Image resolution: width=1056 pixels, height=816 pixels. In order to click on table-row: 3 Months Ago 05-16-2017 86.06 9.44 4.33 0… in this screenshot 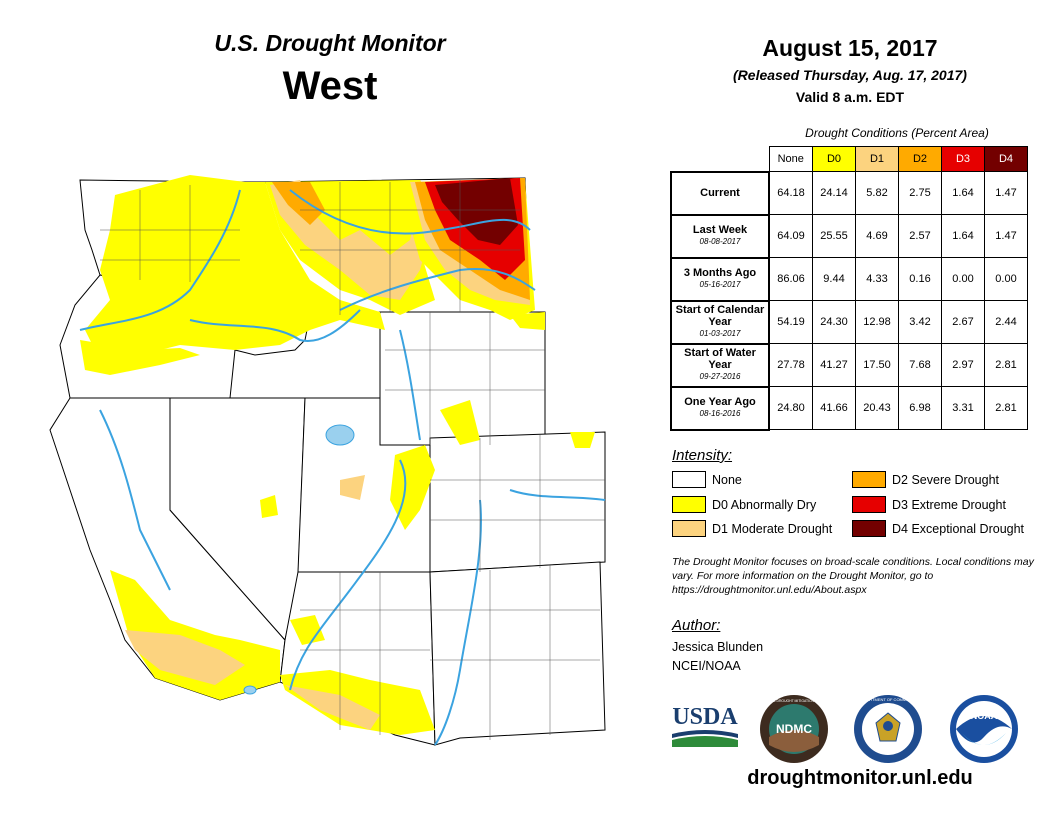, I will do `click(849, 279)`.